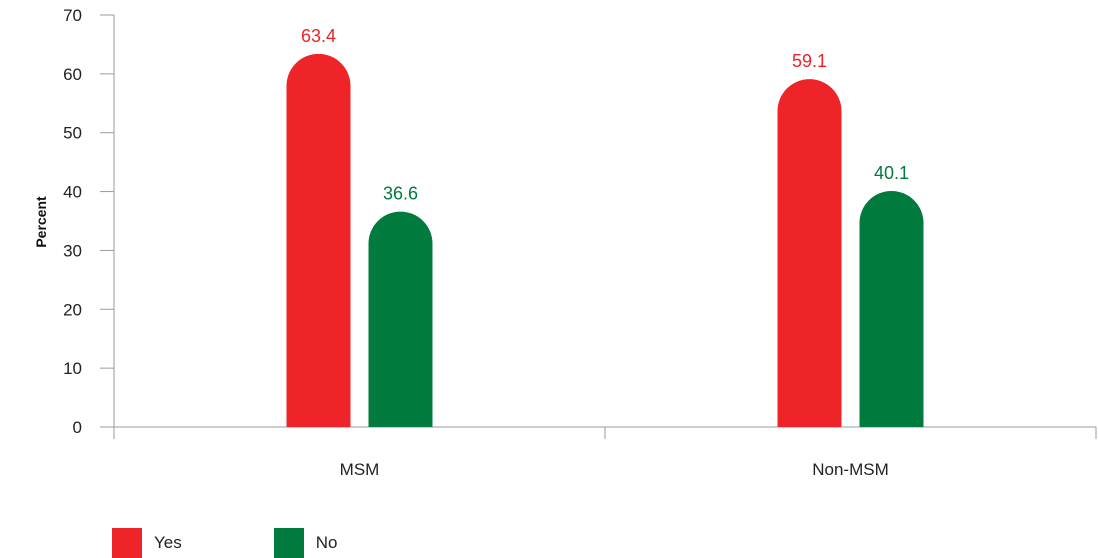 Image resolution: width=1098 pixels, height=558 pixels. I want to click on y-axis: 0 10 20 30 40 50 60 70, so click(89, 221).